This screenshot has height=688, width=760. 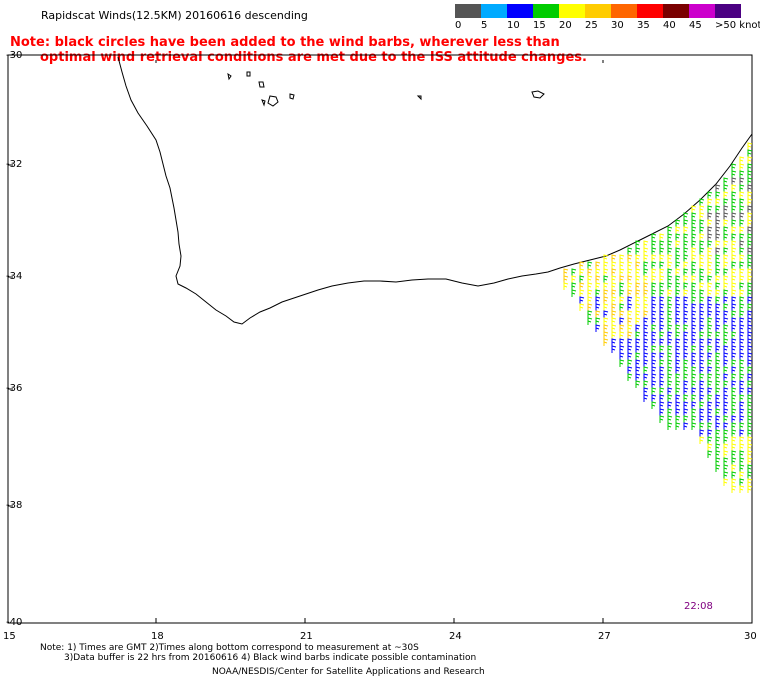 What do you see at coordinates (157, 636) in the screenshot?
I see `lon-label: 18` at bounding box center [157, 636].